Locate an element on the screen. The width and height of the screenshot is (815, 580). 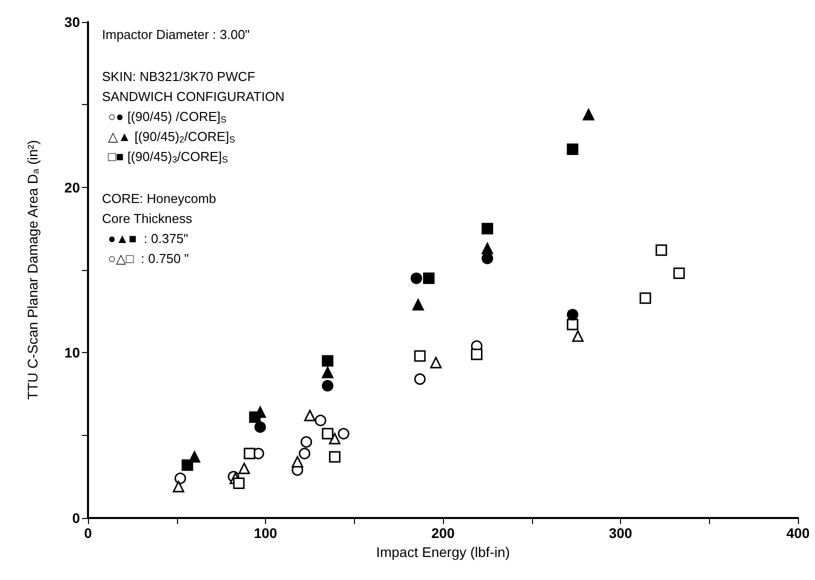
annotation: ●▲■ : 0.375" is located at coordinates (148, 238).